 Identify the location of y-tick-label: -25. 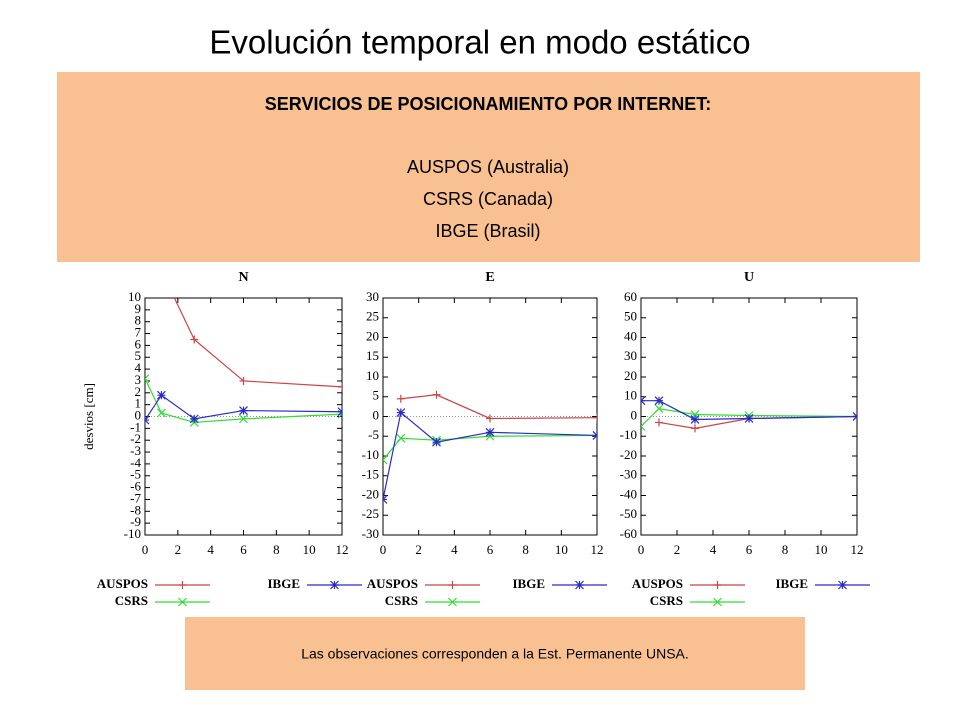
(370, 513).